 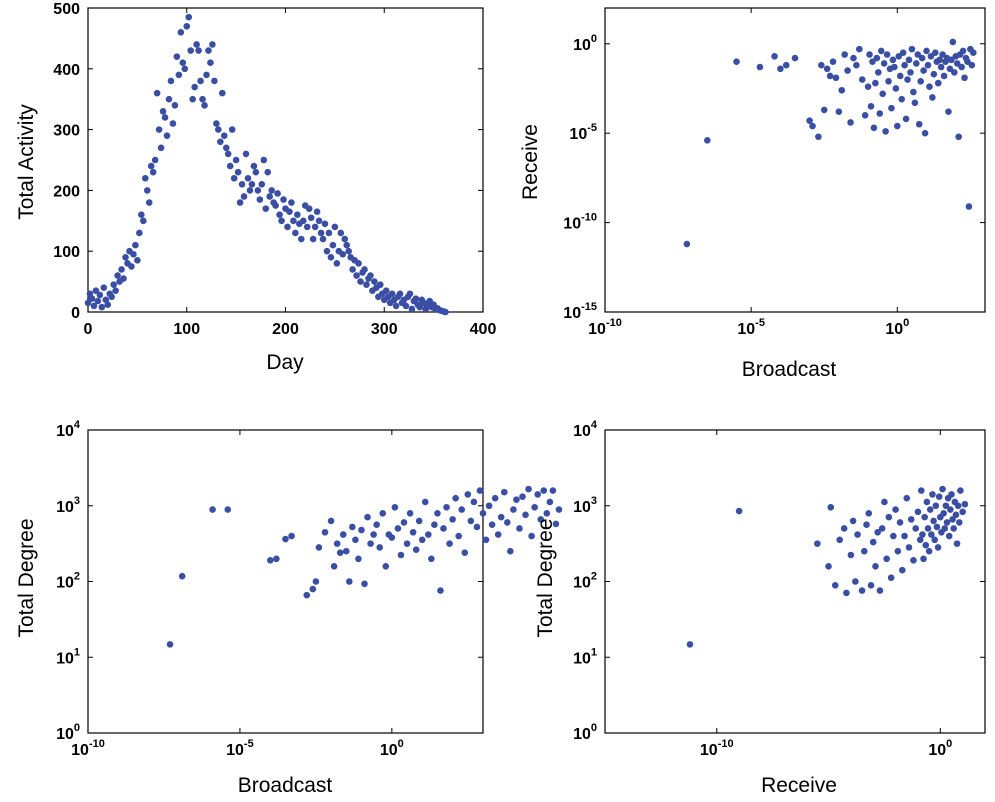 I want to click on panel2-xlabel: Broadcast, so click(x=789, y=369).